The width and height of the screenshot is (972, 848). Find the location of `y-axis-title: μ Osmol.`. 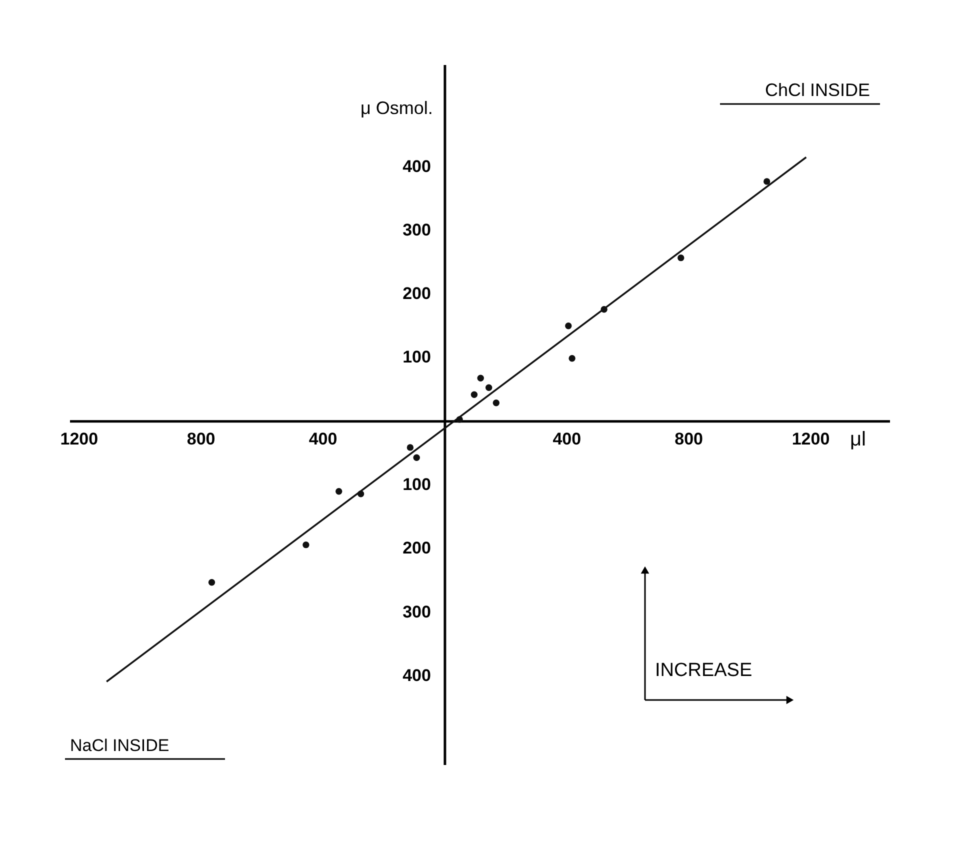

y-axis-title: μ Osmol. is located at coordinates (396, 108).